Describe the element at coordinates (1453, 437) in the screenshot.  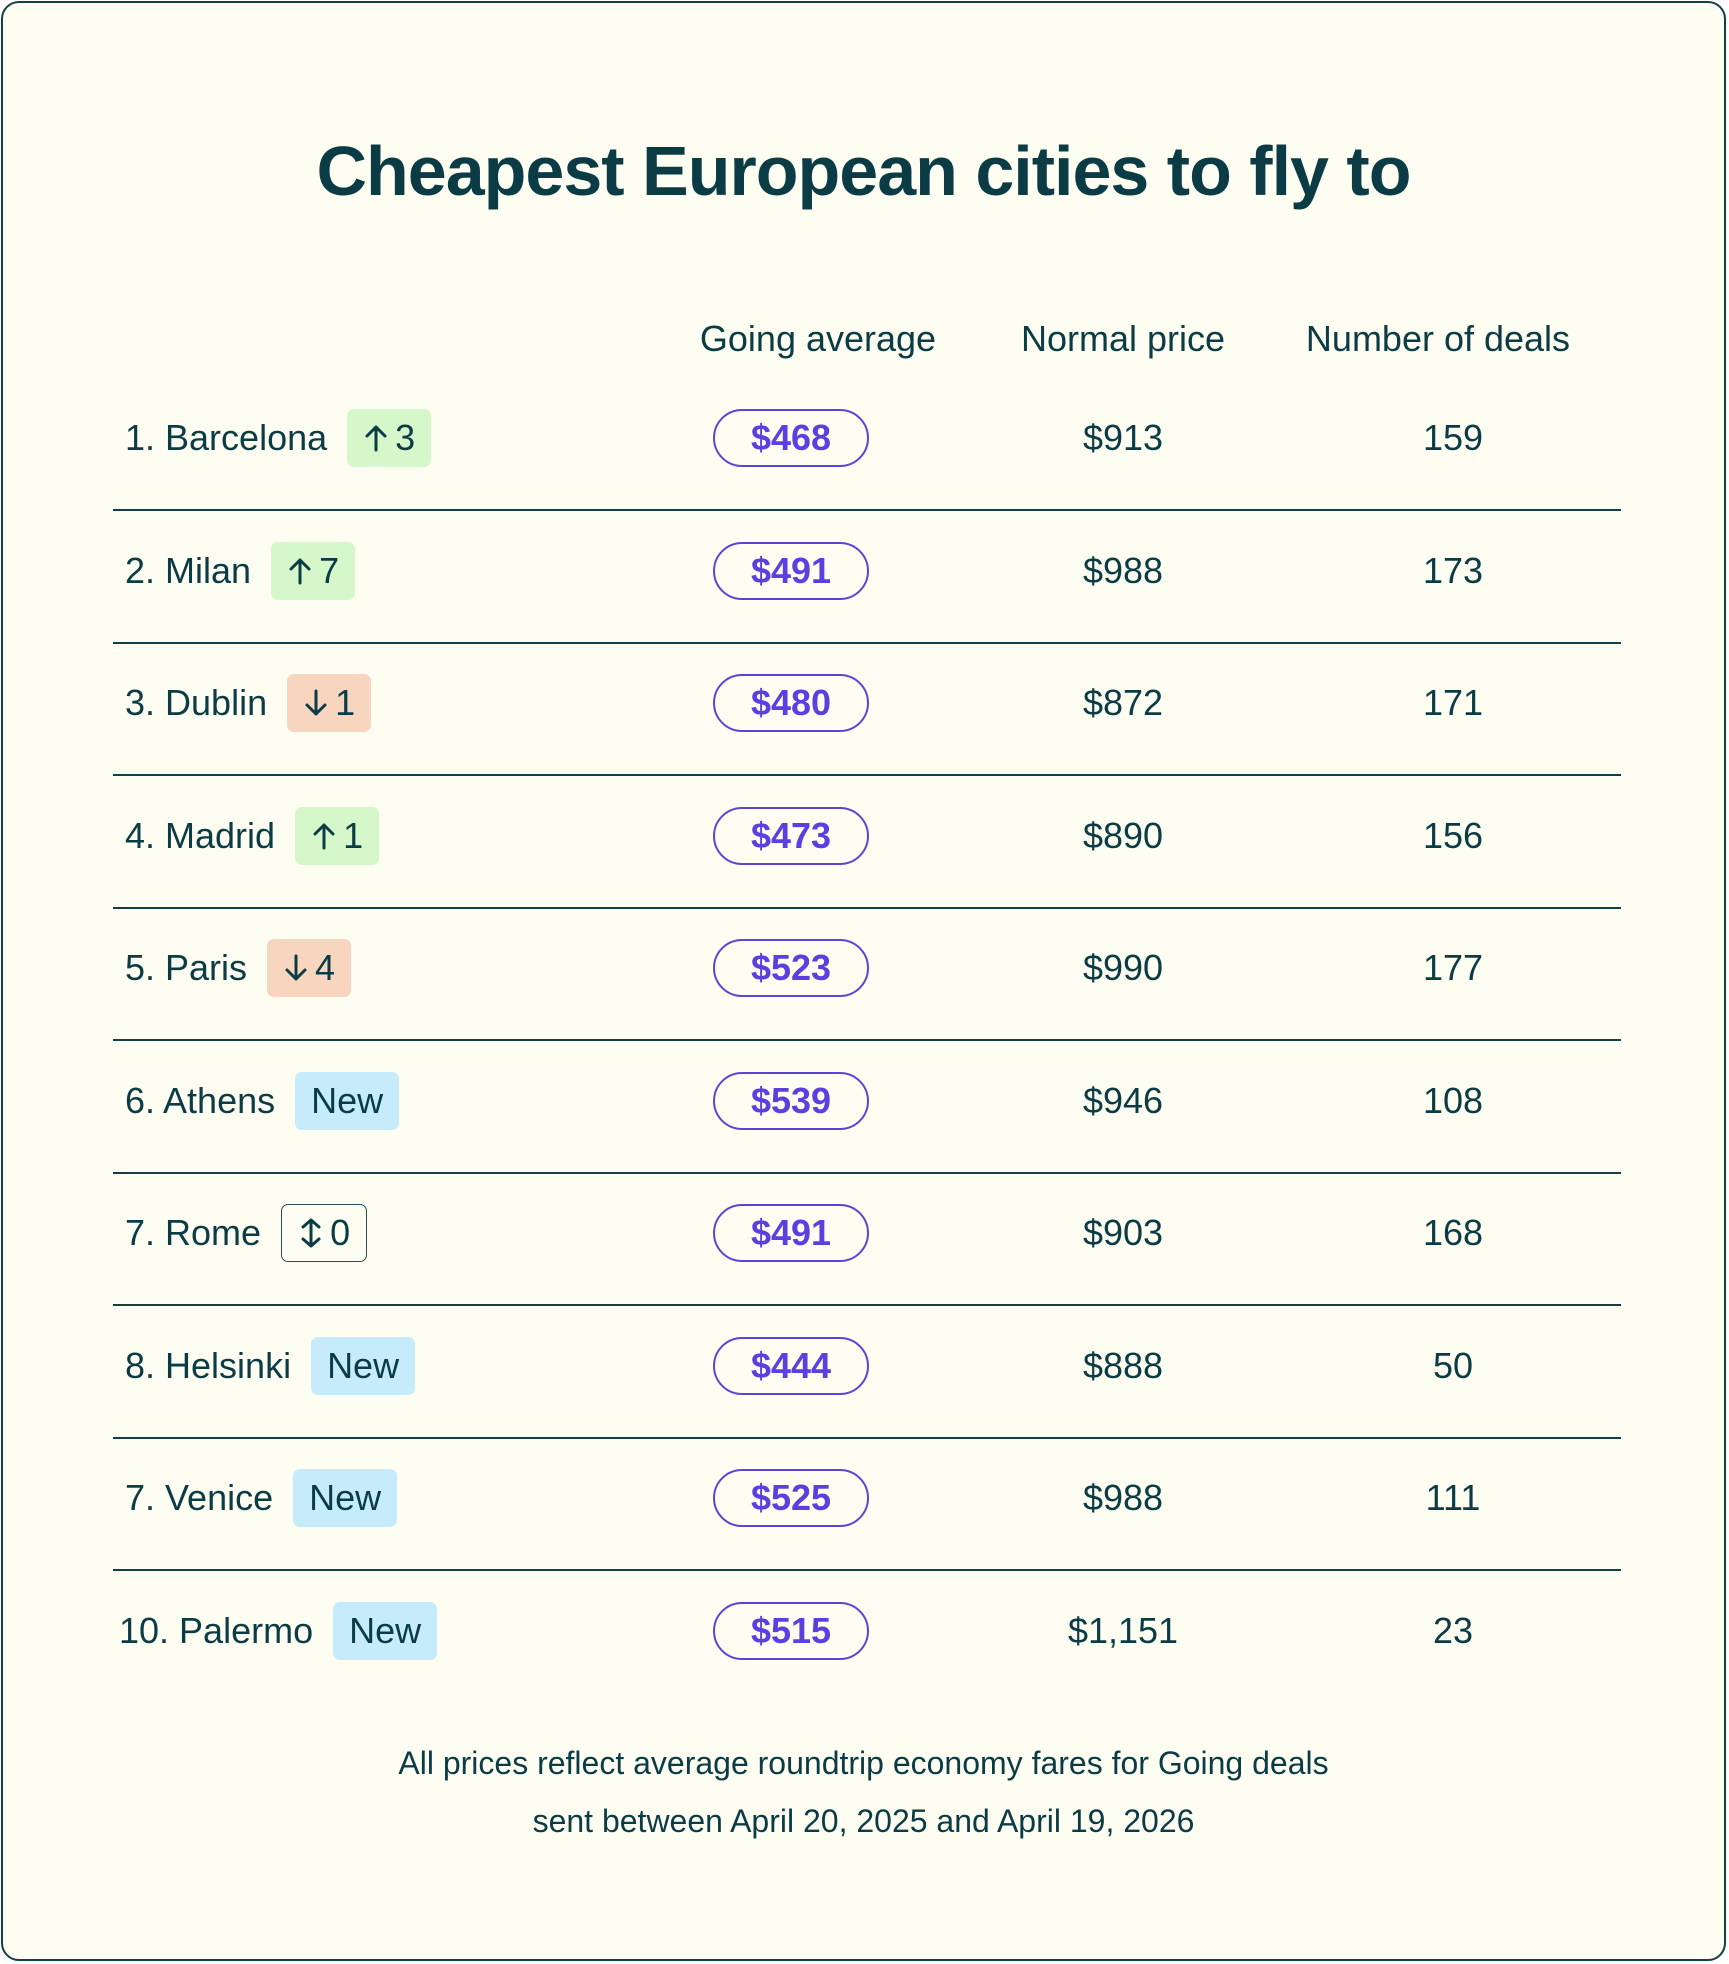
I see `number-of-deals: 159` at that location.